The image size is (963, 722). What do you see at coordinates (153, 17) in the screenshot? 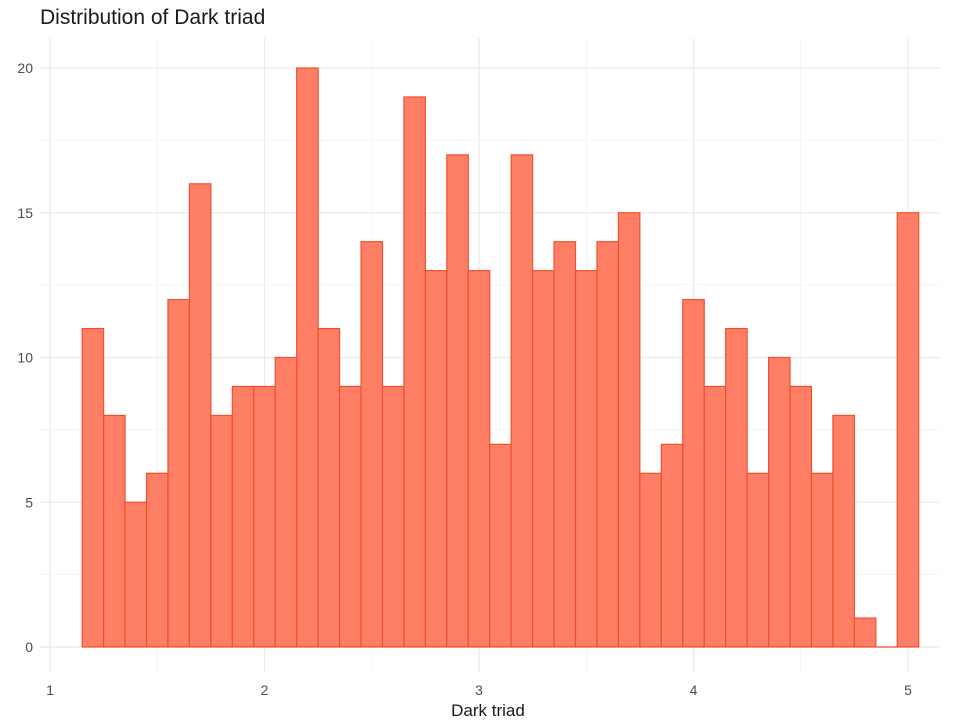
I see `chart-title: Distribution of Dark triad` at bounding box center [153, 17].